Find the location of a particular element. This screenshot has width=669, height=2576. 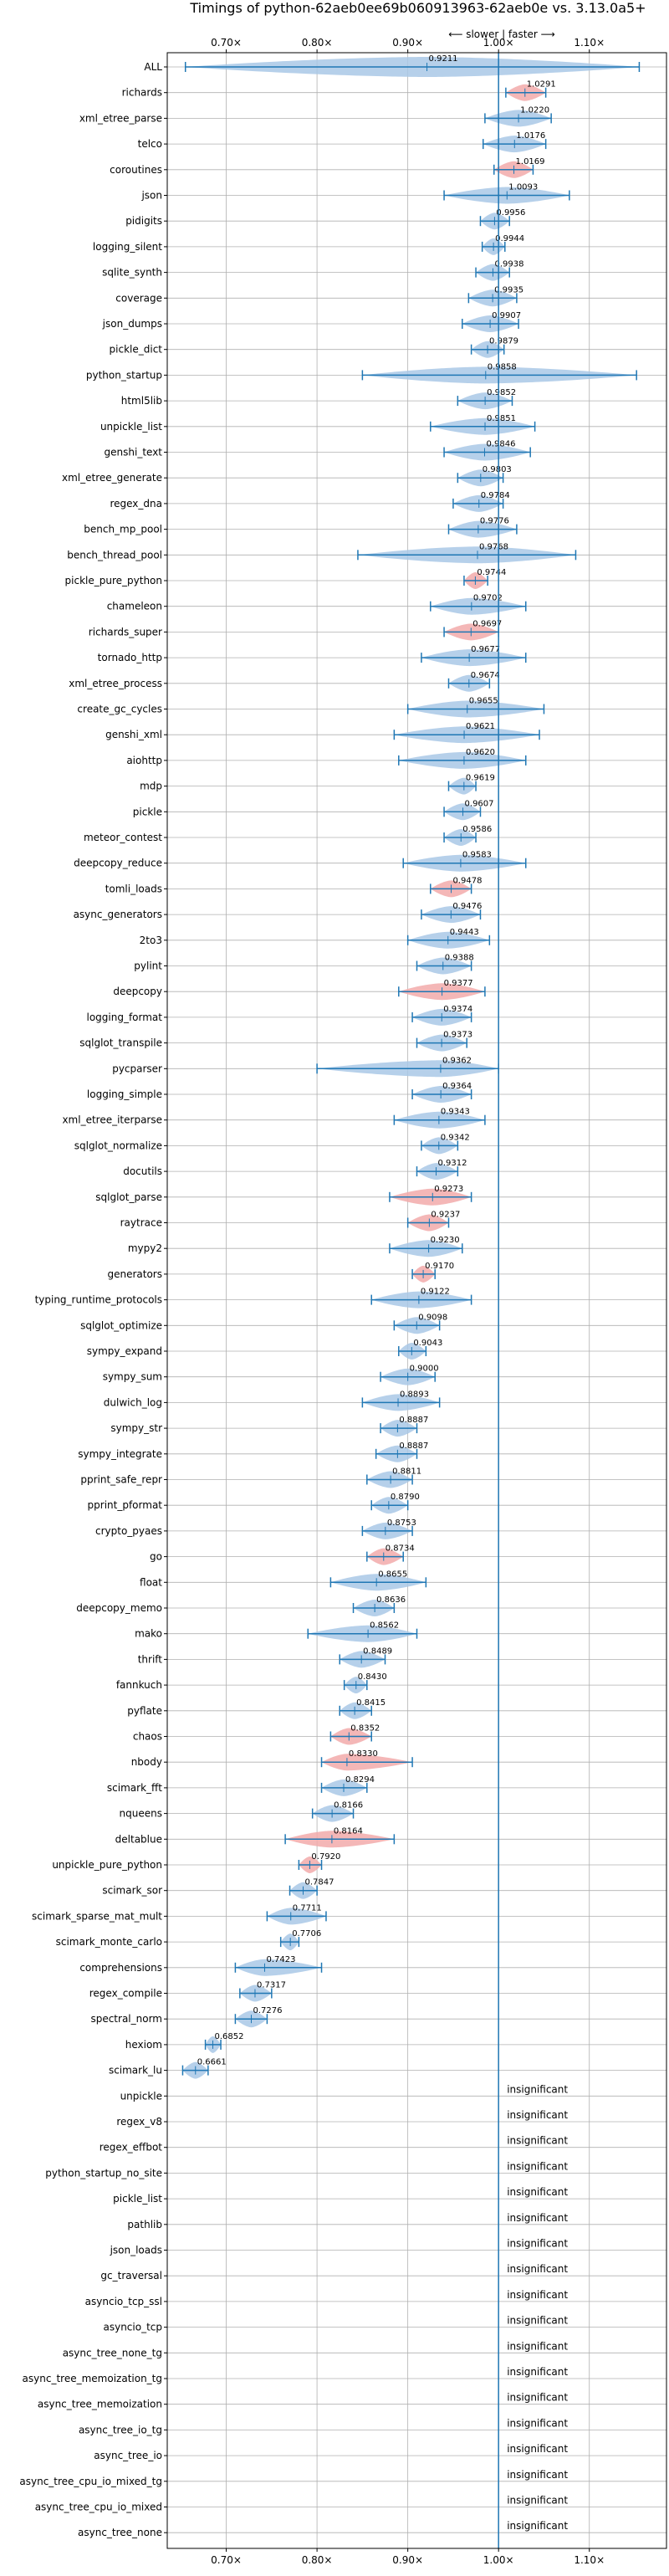

category-label: sqlglot_normalize is located at coordinates (118, 1145).